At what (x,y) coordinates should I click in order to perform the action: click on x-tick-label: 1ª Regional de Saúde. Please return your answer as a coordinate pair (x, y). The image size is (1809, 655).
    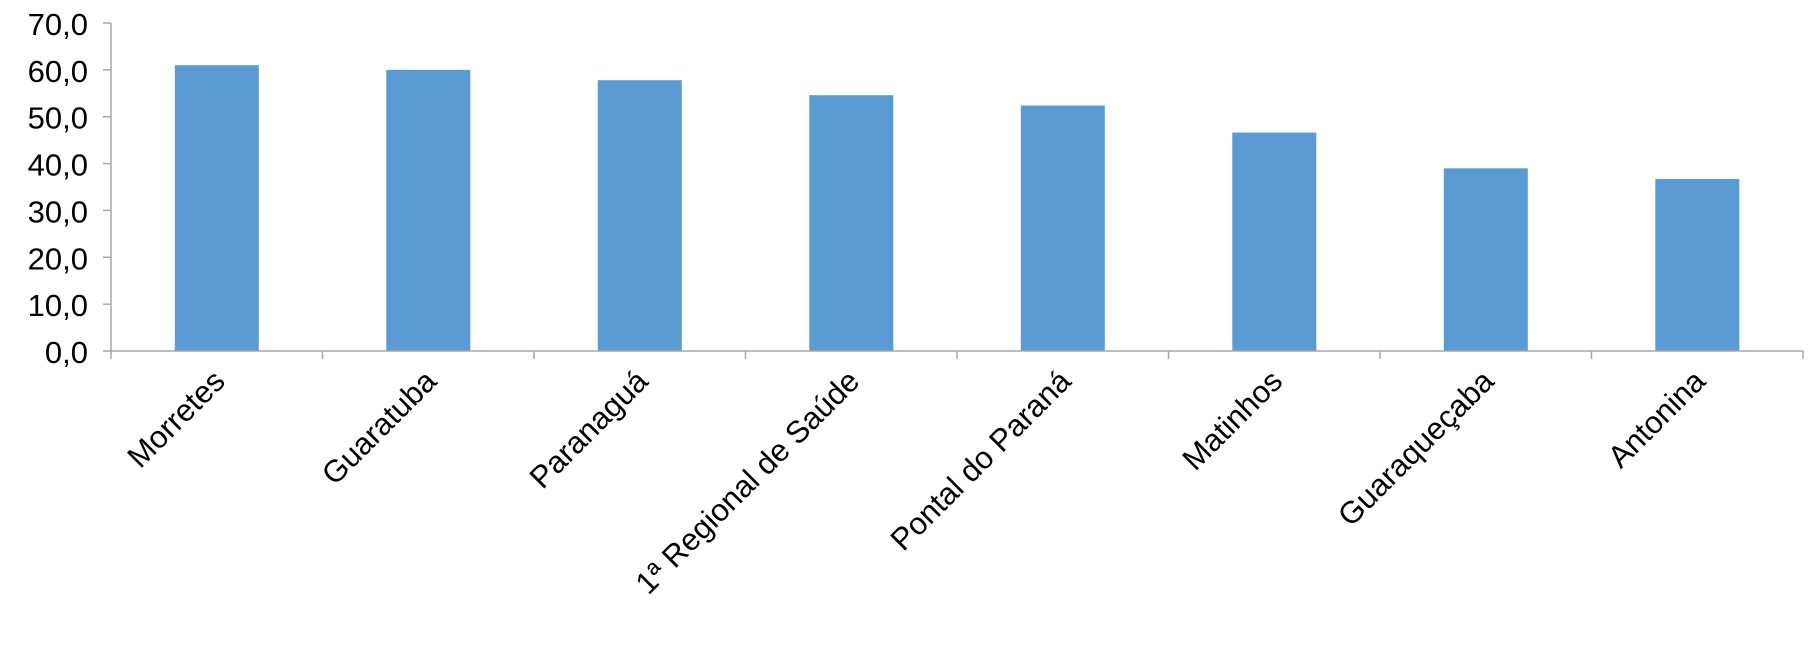
    Looking at the image, I should click on (748, 482).